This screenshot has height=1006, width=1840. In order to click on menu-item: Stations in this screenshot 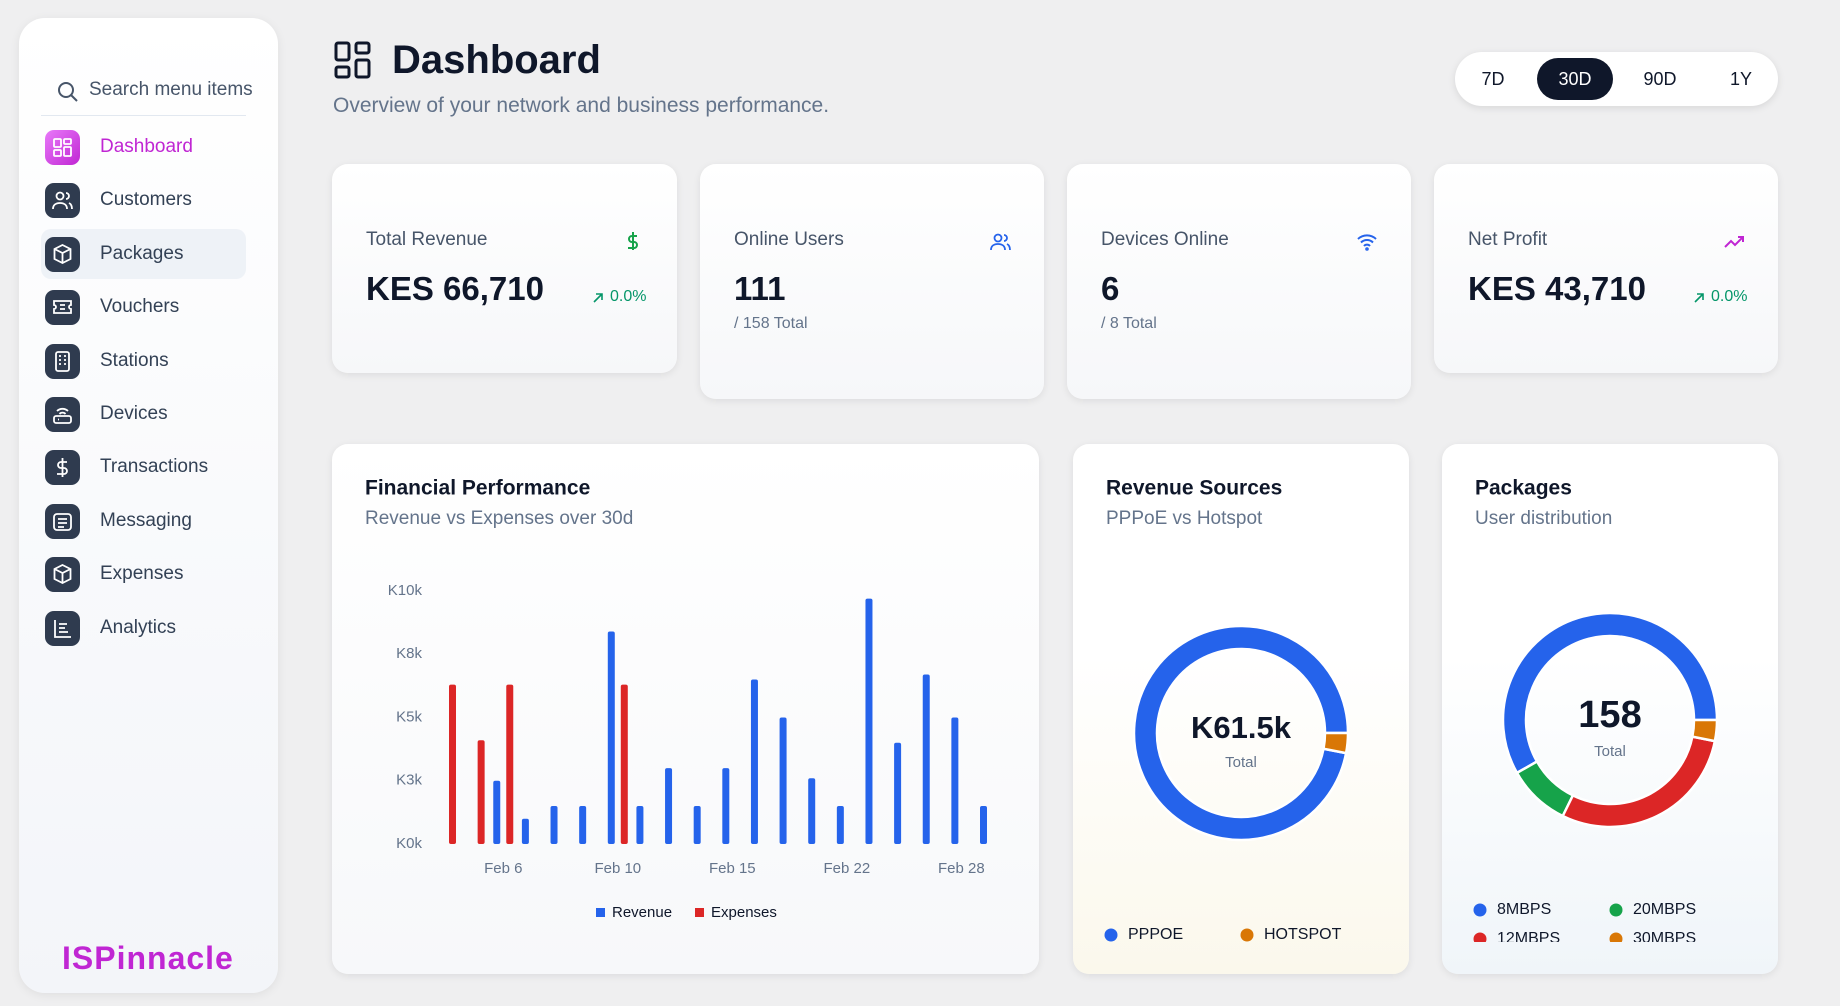, I will do `click(143, 361)`.